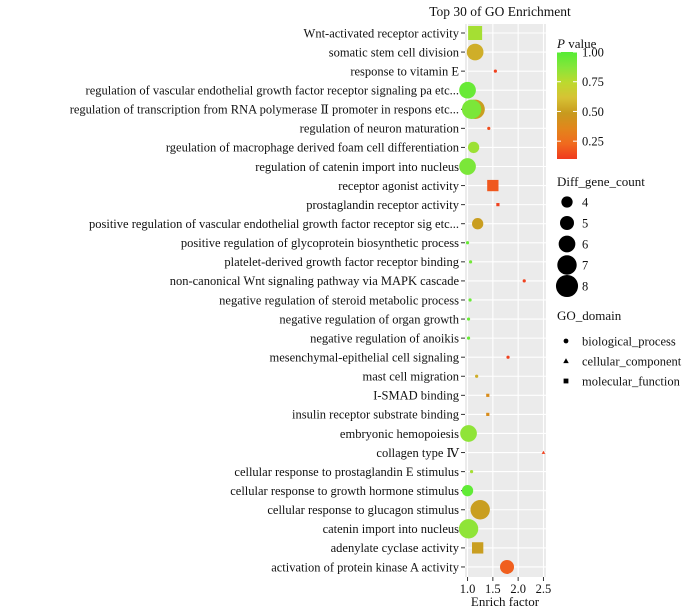  Describe the element at coordinates (376, 415) in the screenshot. I see `y-tick-label: insulin receptor substrate binding` at that location.